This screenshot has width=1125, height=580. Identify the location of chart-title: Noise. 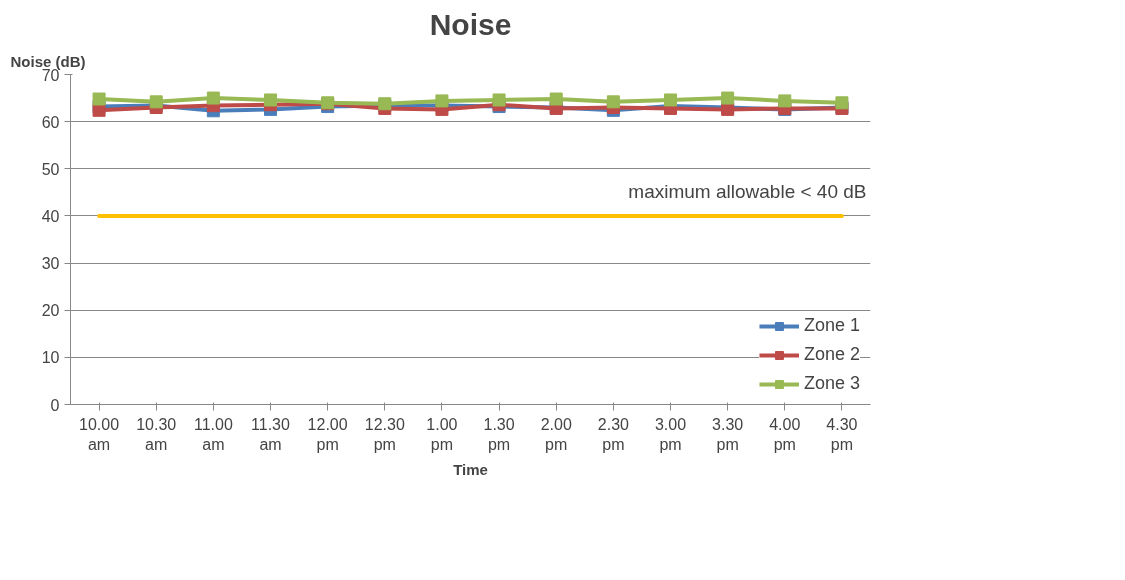
(470, 24).